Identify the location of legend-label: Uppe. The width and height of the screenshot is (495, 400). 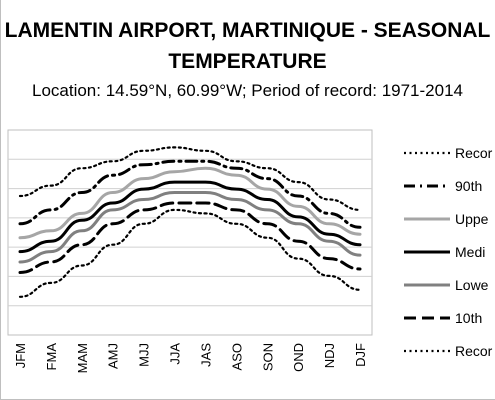
(472, 219).